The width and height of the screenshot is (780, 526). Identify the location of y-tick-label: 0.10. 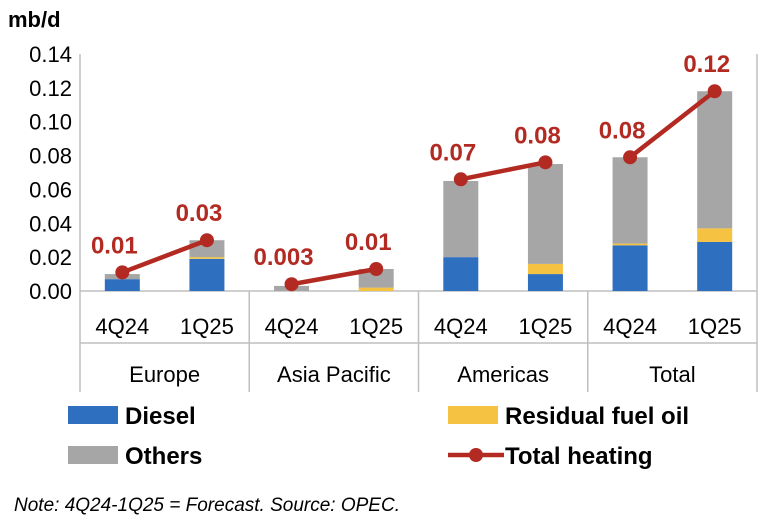
(50, 122).